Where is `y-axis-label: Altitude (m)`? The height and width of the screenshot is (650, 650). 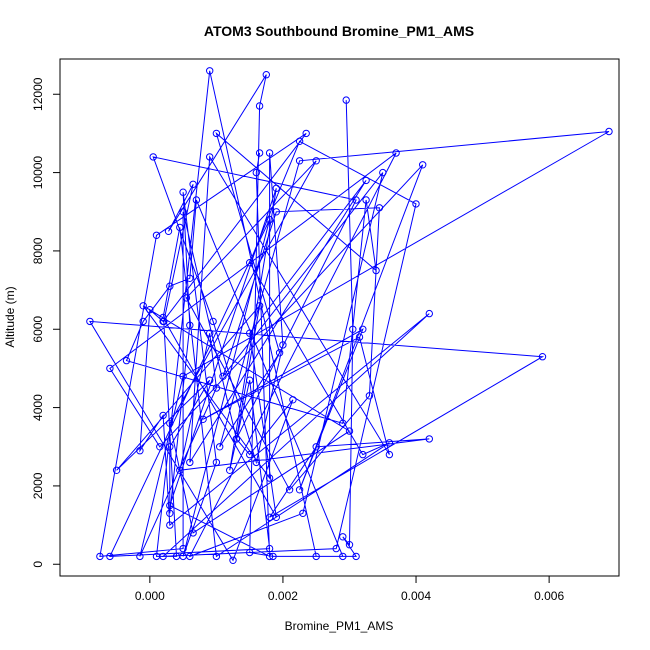 y-axis-label: Altitude (m) is located at coordinates (10, 316).